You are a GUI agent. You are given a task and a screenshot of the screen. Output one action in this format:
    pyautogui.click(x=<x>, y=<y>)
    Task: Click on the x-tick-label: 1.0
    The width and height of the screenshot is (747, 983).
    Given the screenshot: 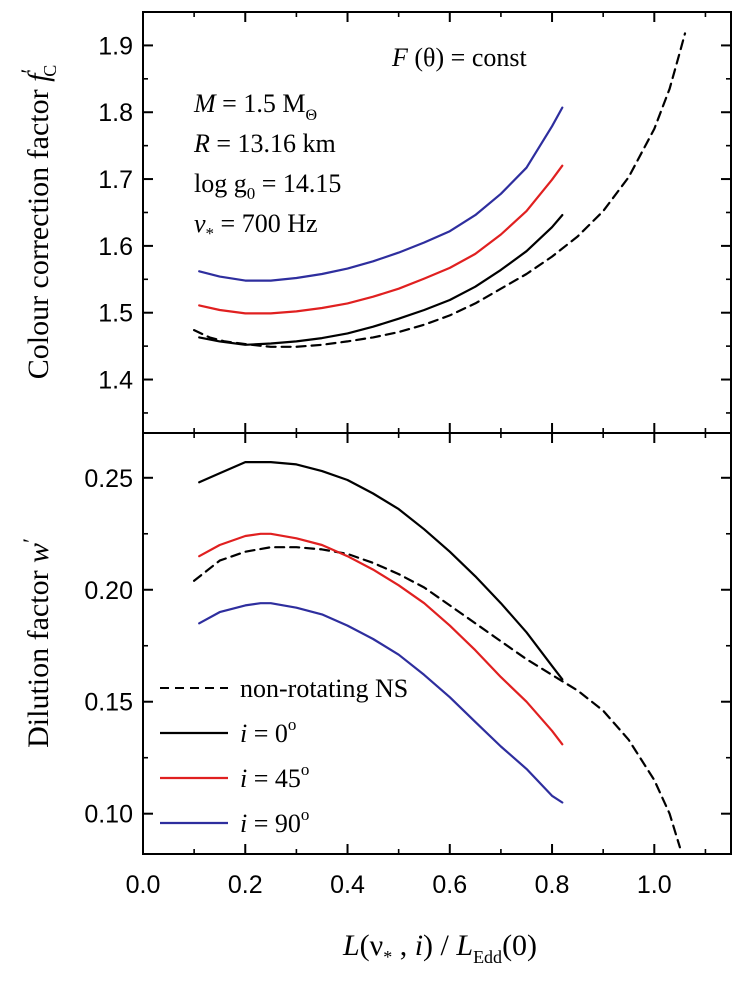 What is the action you would take?
    pyautogui.click(x=654, y=885)
    